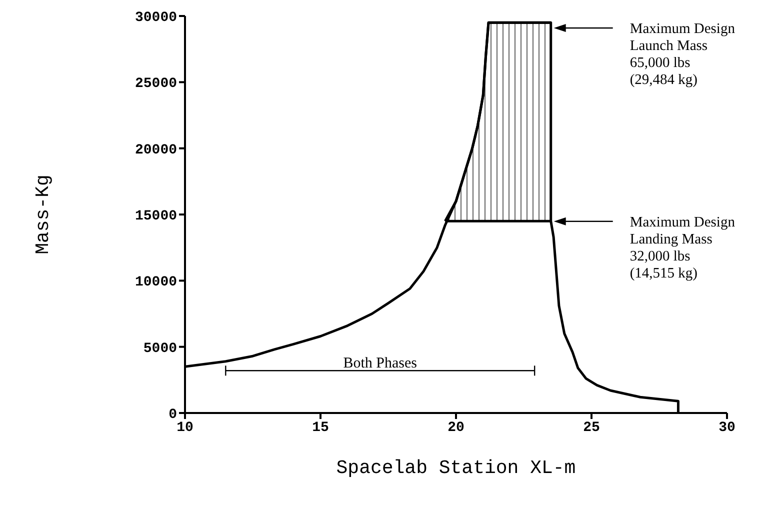 The height and width of the screenshot is (505, 780). Describe the element at coordinates (380, 364) in the screenshot. I see `series-label: Both Phases` at that location.